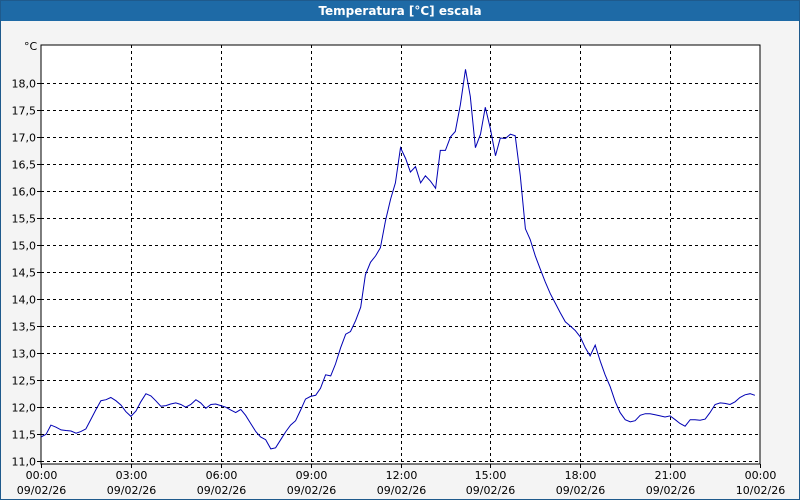 The image size is (800, 500). What do you see at coordinates (491, 475) in the screenshot?
I see `x-tick-time-label: 15:00` at bounding box center [491, 475].